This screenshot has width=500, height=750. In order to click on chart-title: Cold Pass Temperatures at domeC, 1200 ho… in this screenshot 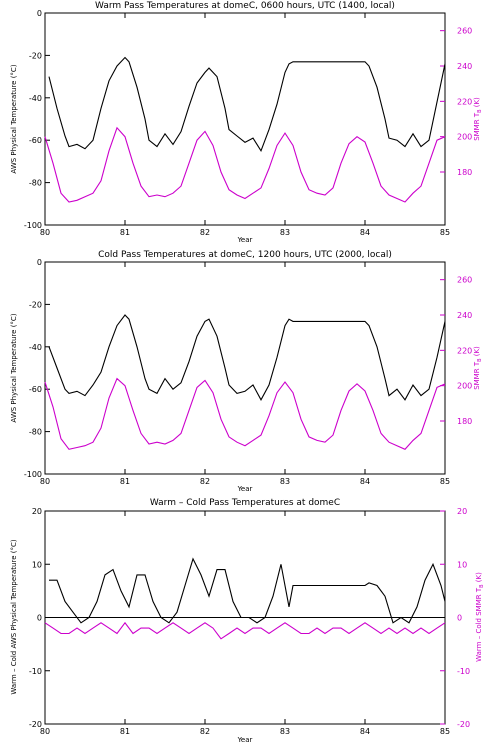, I will do `click(245, 255)`.